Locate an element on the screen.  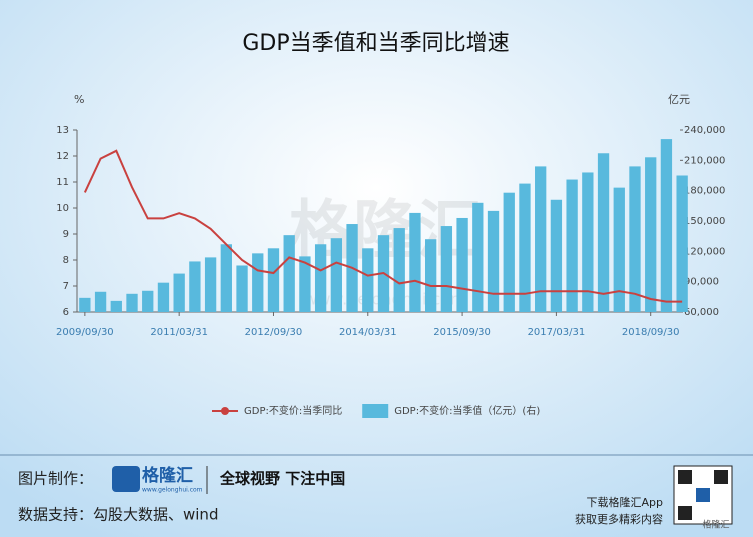
footer-made-by: 图片制作： is located at coordinates (55, 479).